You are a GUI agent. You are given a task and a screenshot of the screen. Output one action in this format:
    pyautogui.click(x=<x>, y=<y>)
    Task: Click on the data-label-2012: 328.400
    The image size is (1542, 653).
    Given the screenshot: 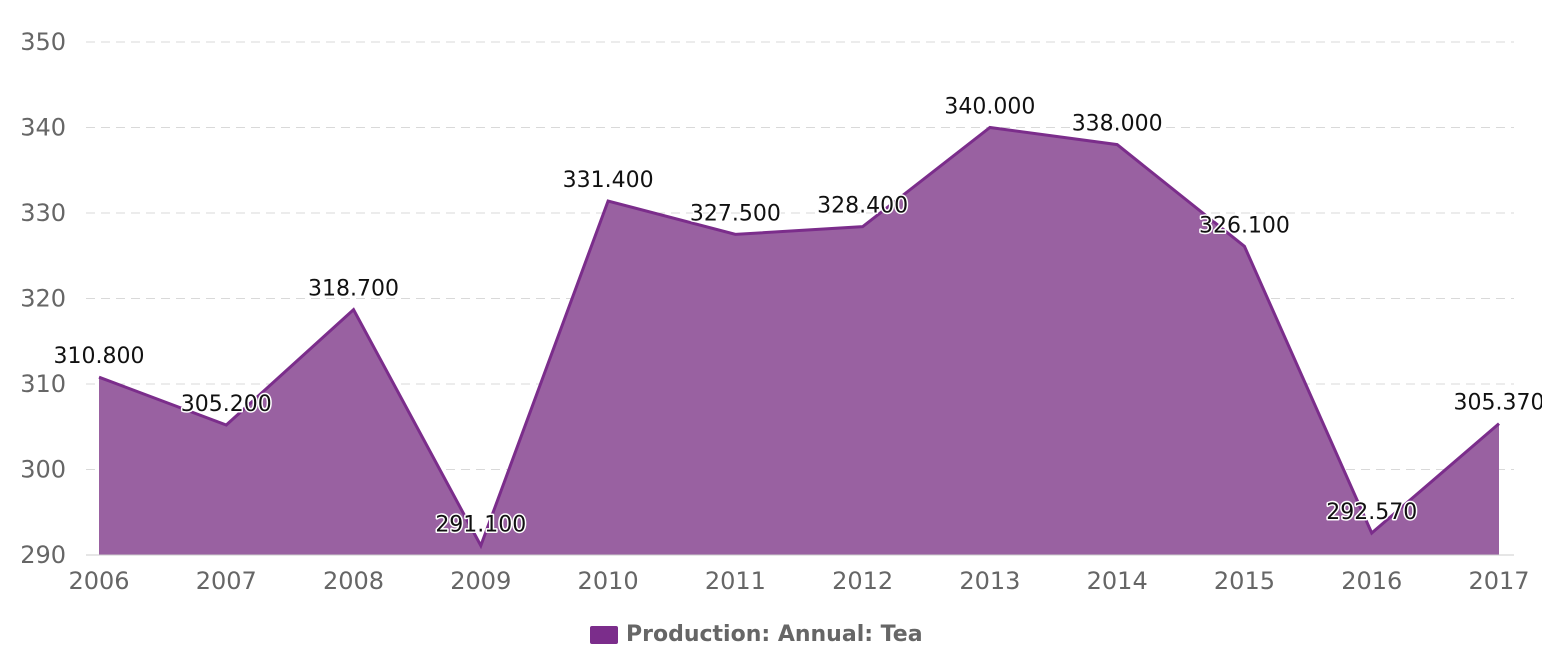 What is the action you would take?
    pyautogui.click(x=862, y=206)
    